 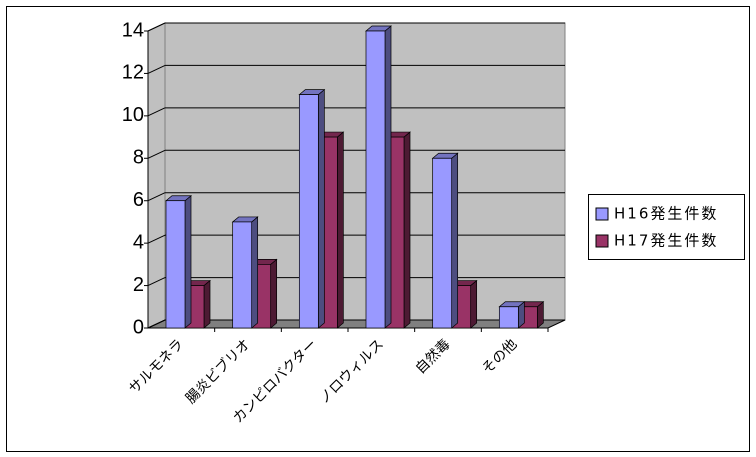 I want to click on y-tick-label: 10, so click(x=133, y=115).